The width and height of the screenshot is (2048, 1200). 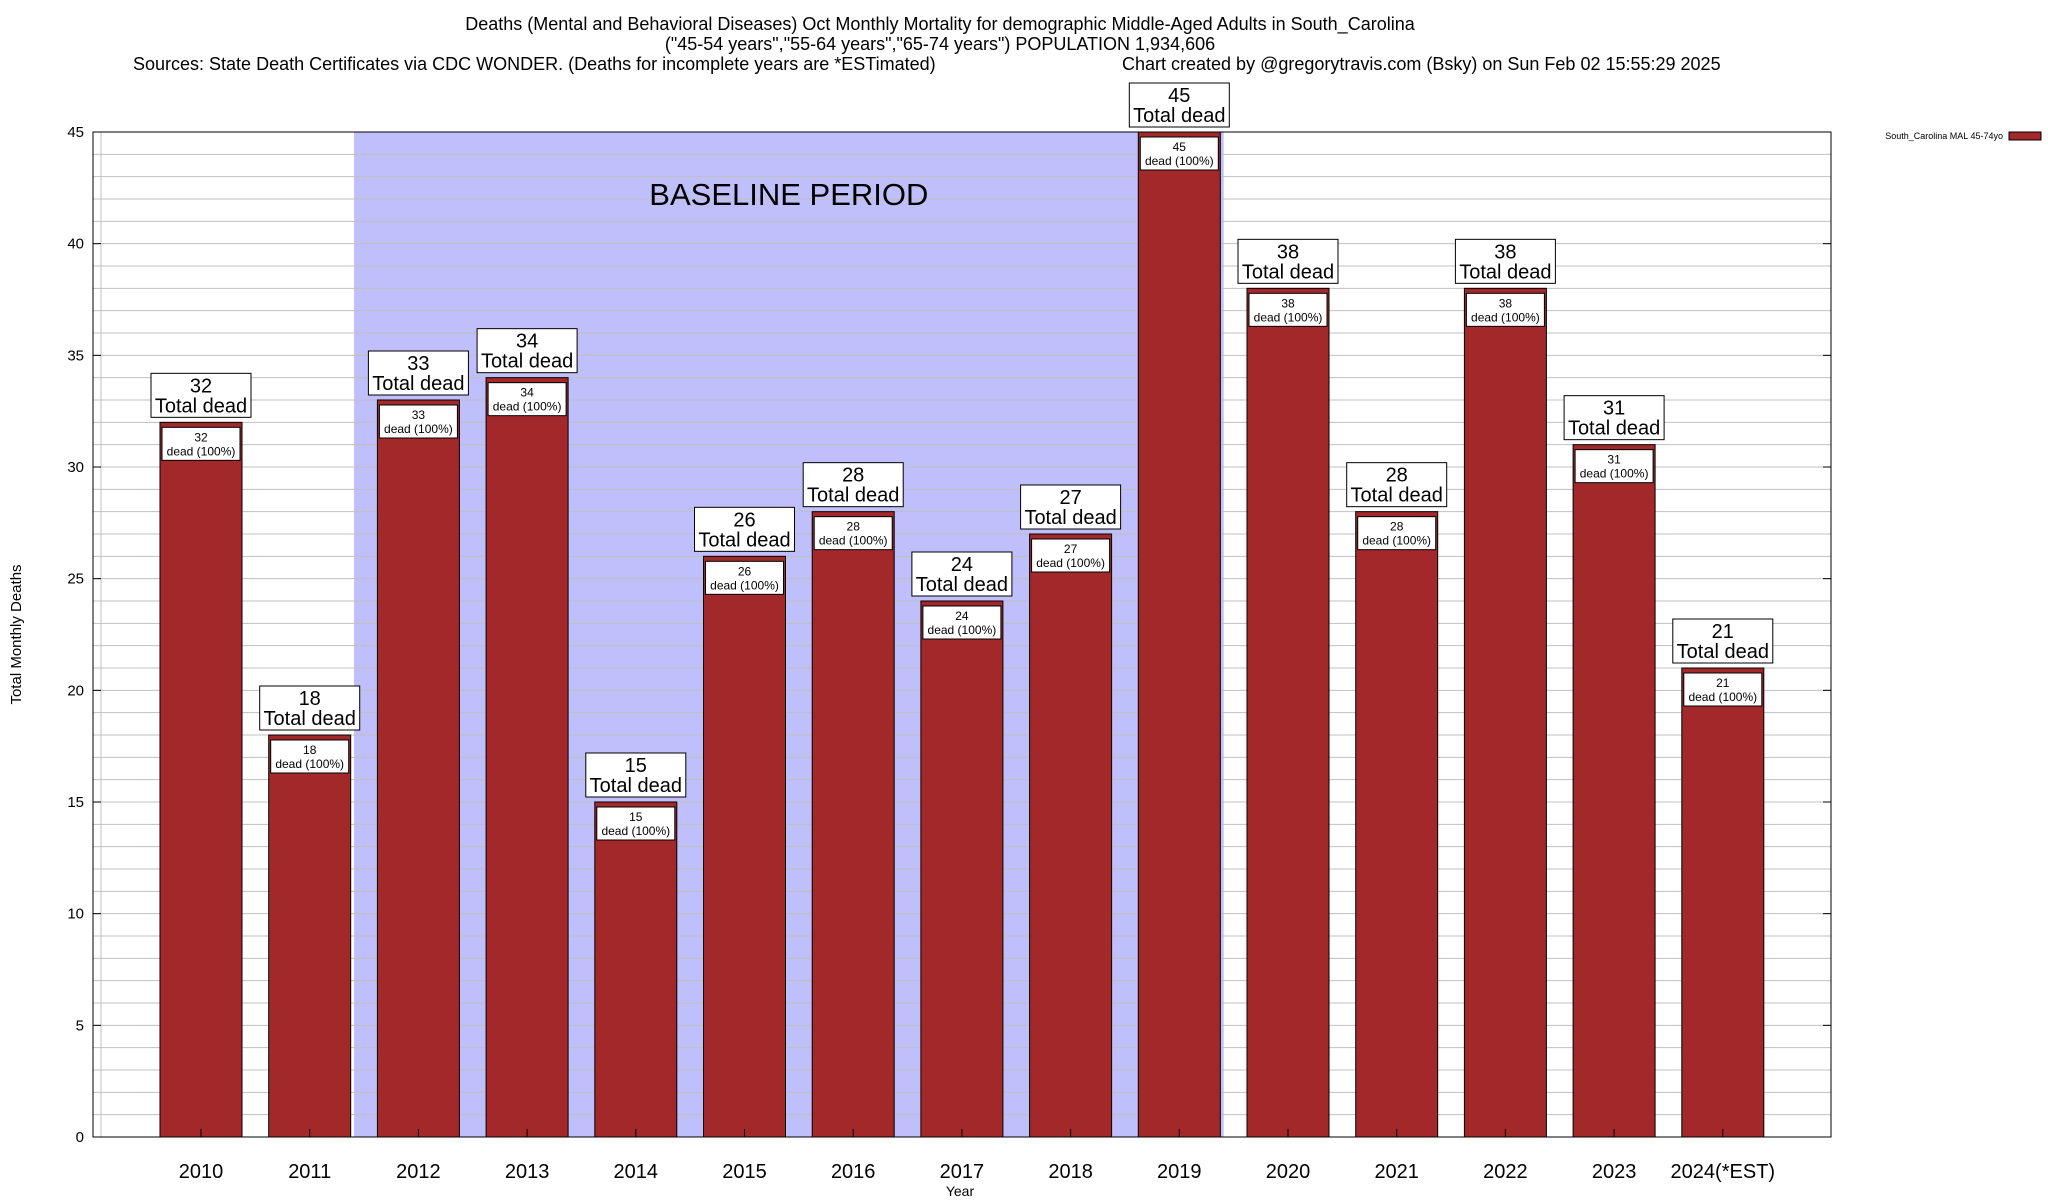 What do you see at coordinates (309, 1172) in the screenshot?
I see `x-tick-label: 2011` at bounding box center [309, 1172].